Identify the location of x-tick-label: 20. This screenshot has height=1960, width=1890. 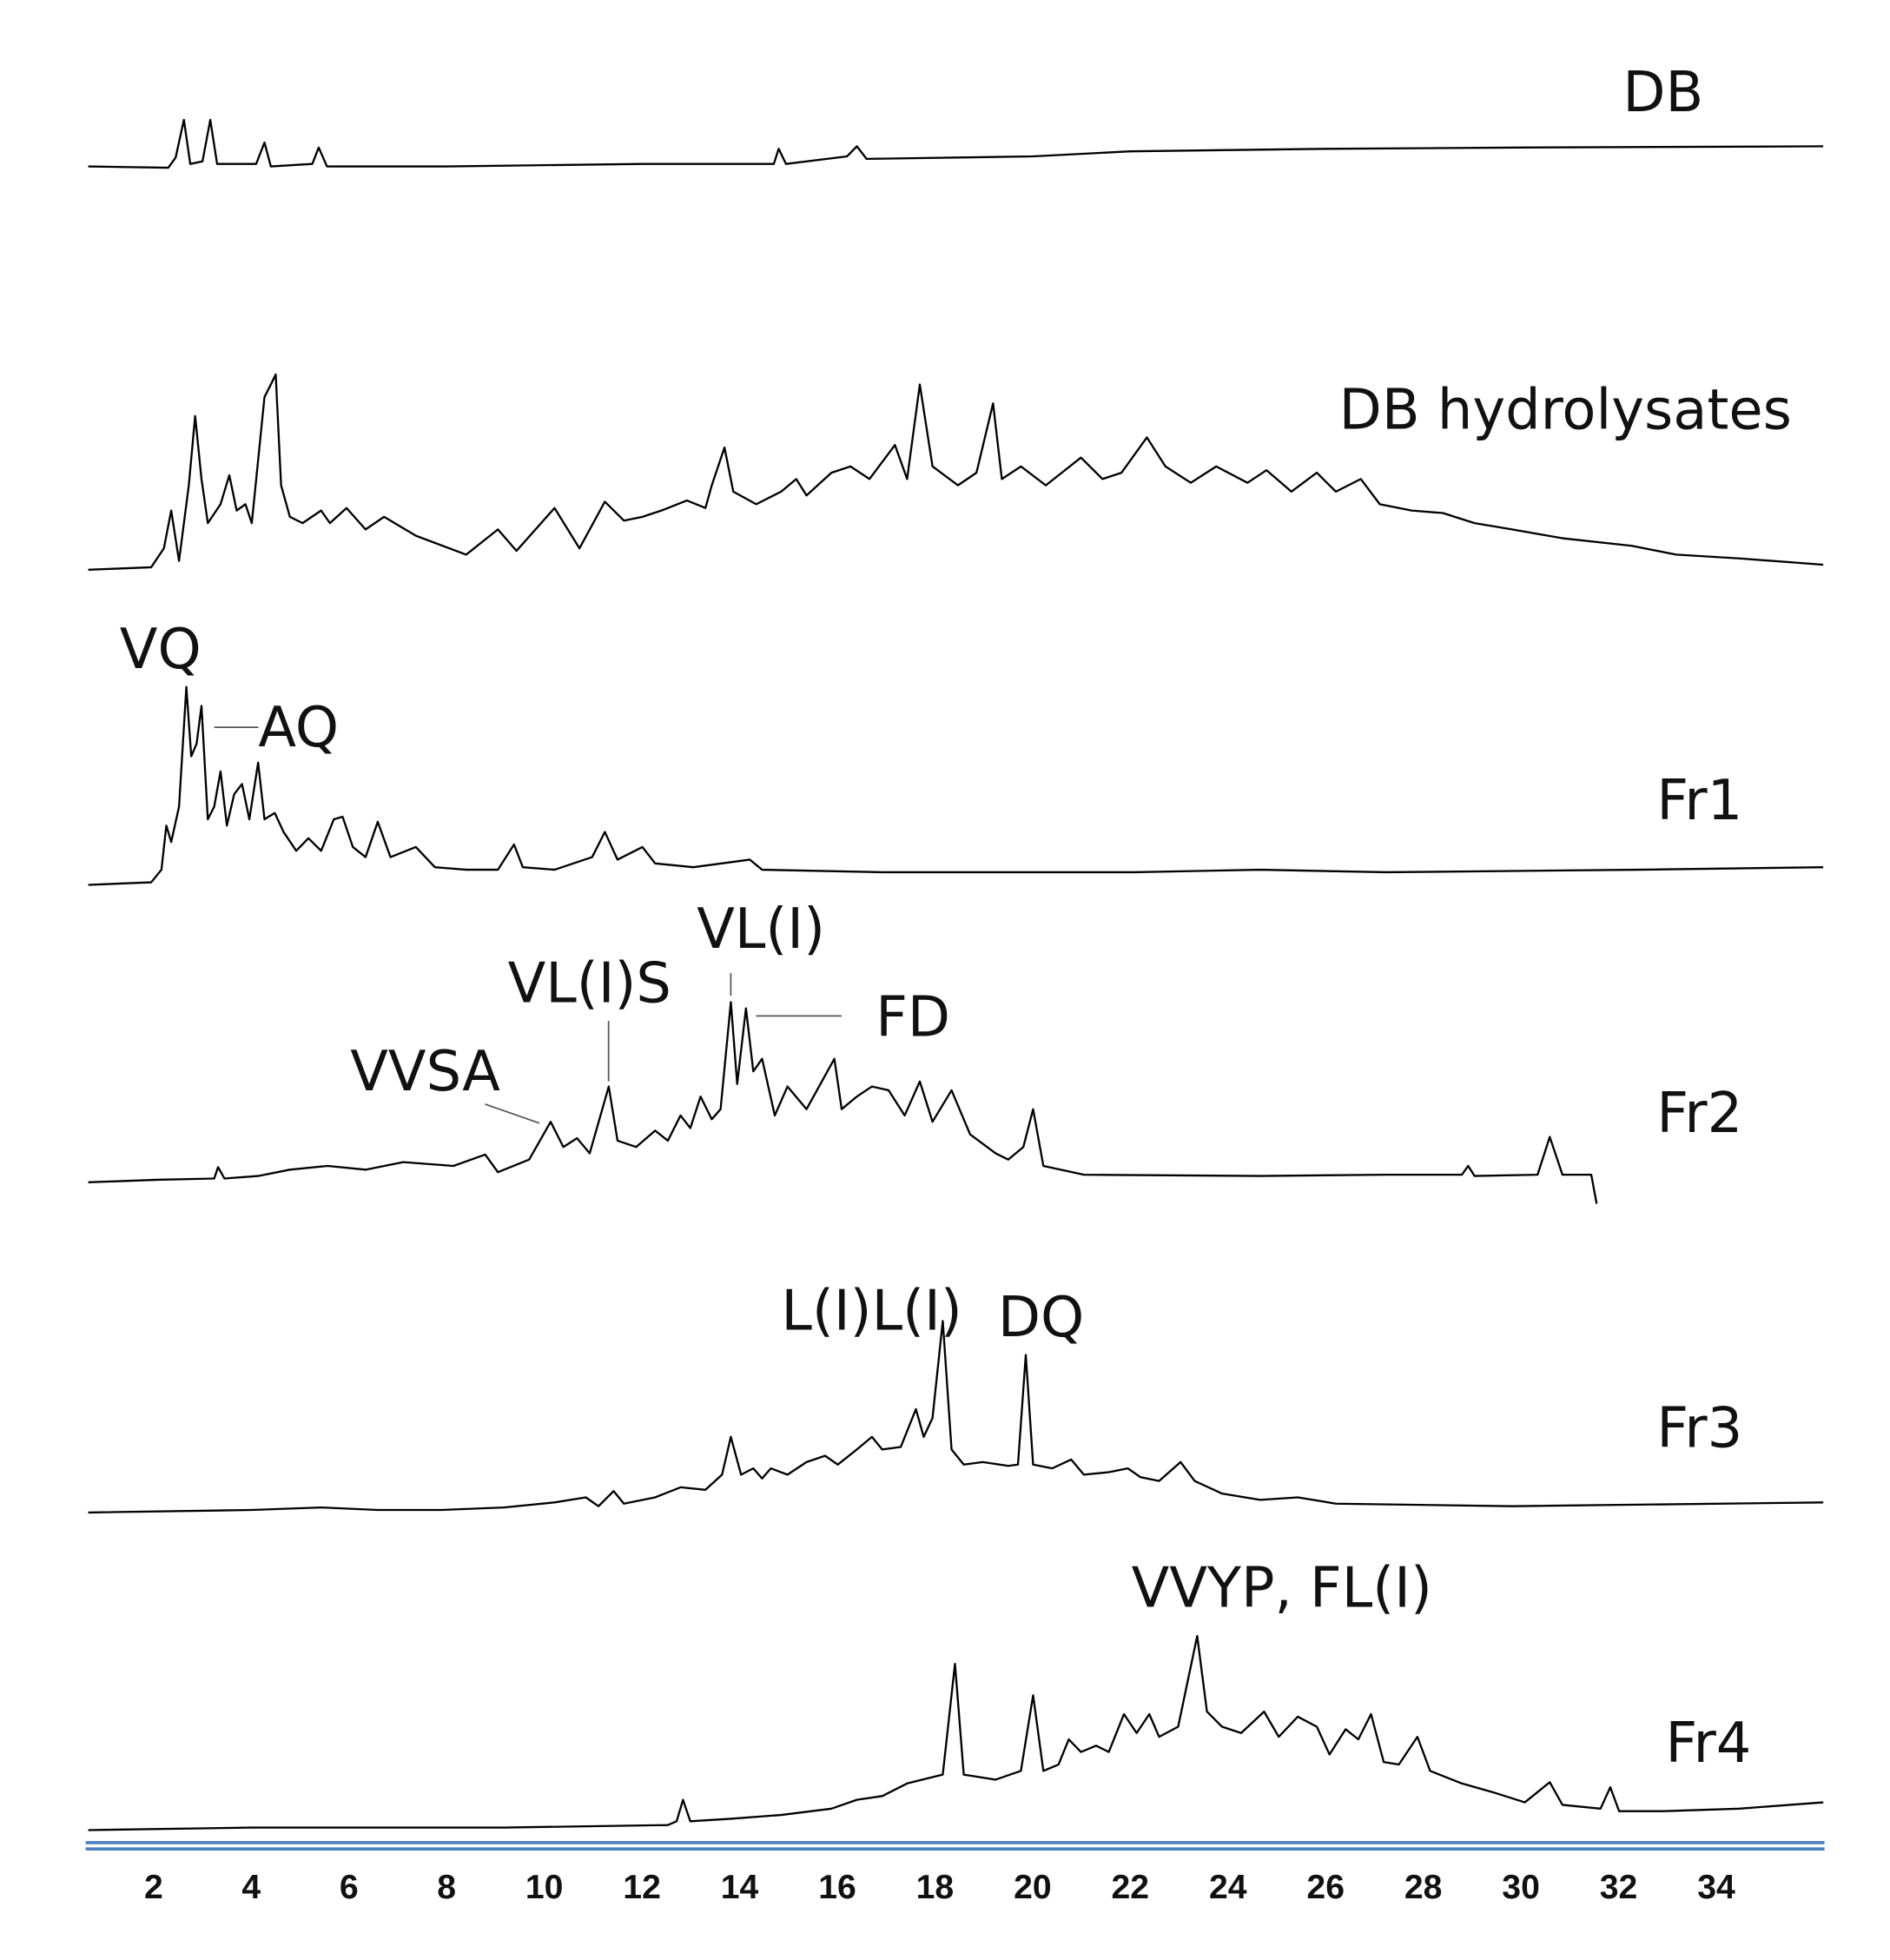
(1033, 1887).